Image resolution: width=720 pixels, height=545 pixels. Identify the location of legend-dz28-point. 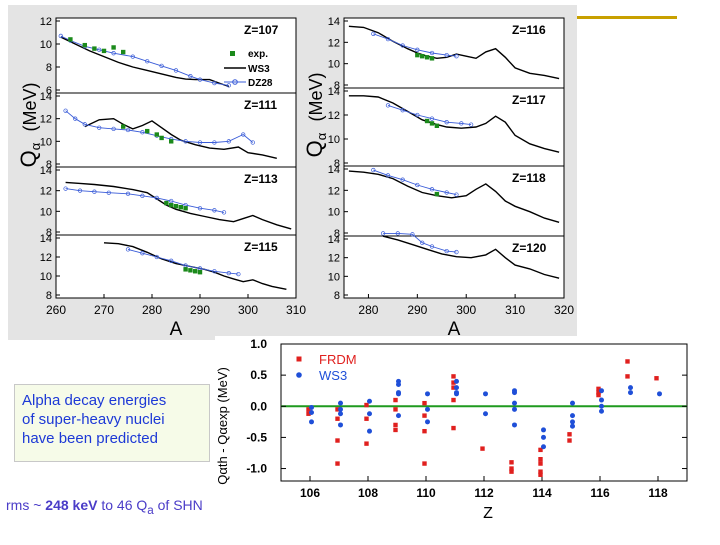
(235, 82).